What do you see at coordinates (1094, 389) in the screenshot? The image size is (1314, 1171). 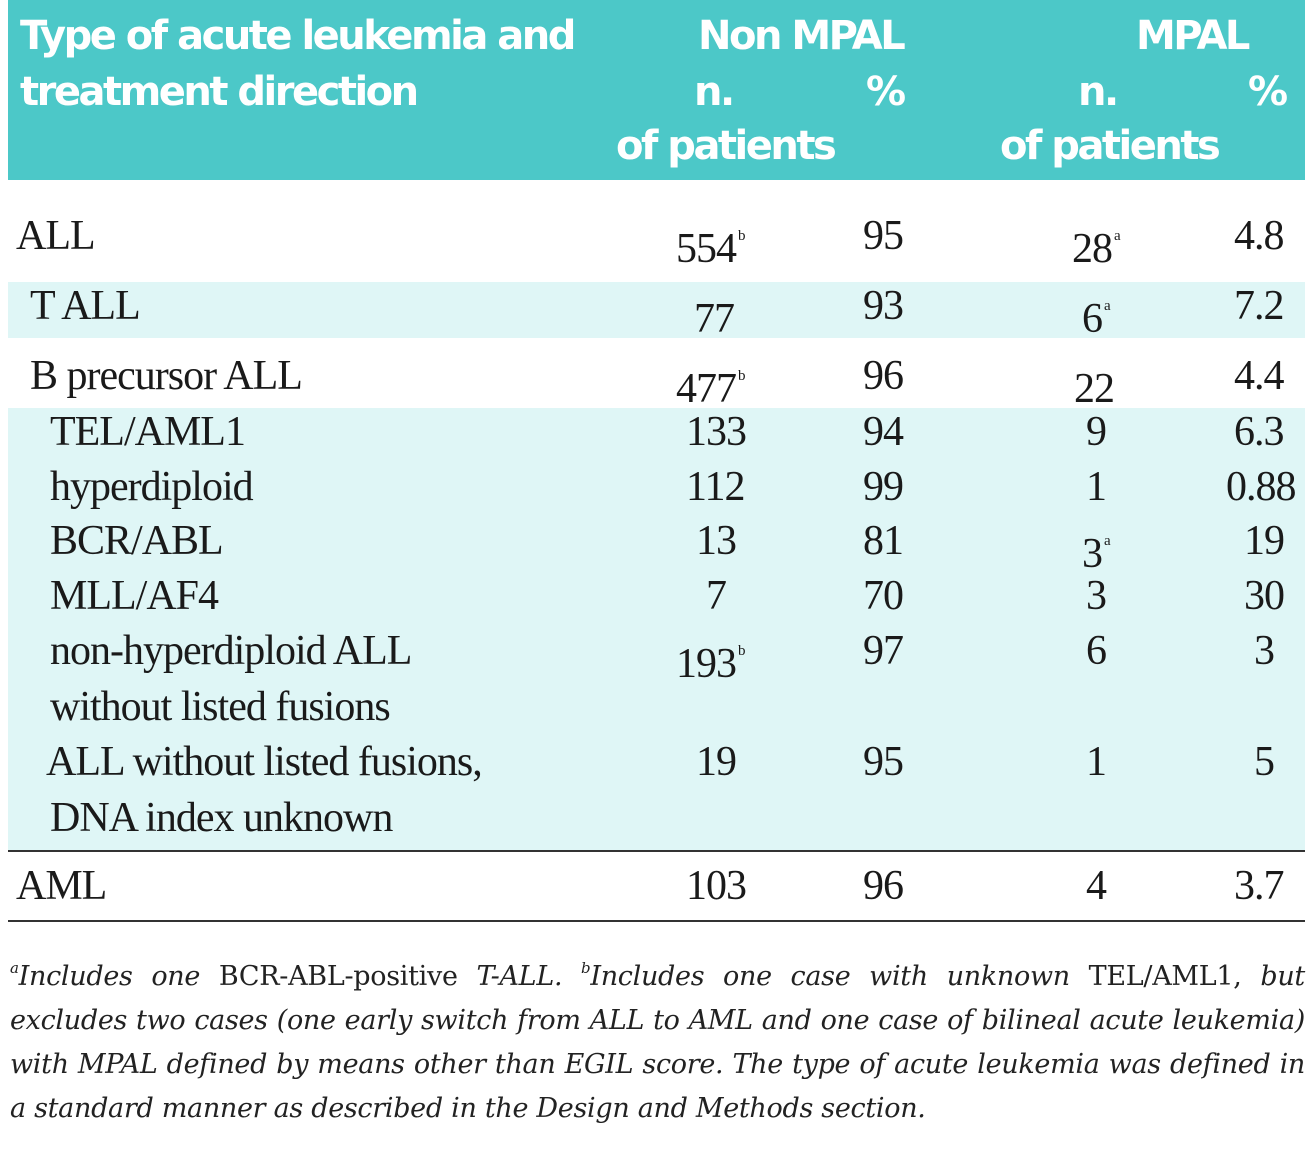 I see `mpal-n: 22` at bounding box center [1094, 389].